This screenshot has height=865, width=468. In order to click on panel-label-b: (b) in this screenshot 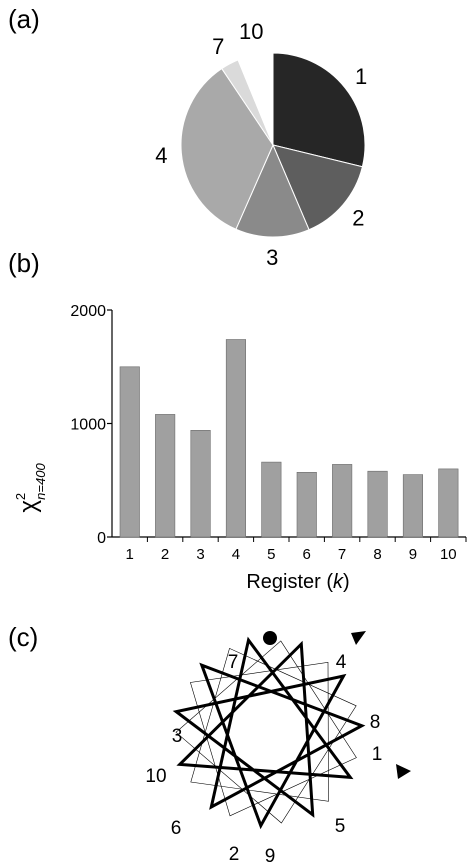, I will do `click(24, 263)`.